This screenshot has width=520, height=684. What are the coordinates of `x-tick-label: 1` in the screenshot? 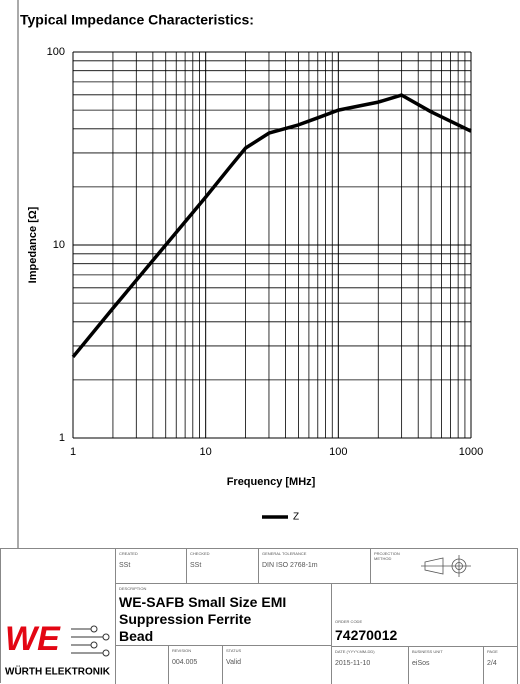 It's located at (73, 452).